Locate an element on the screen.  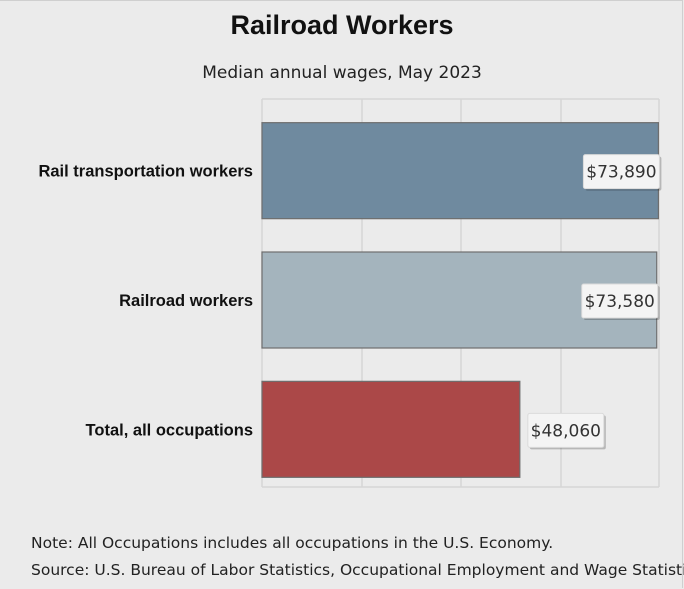
category-label: Rail transportation workers is located at coordinates (145, 172).